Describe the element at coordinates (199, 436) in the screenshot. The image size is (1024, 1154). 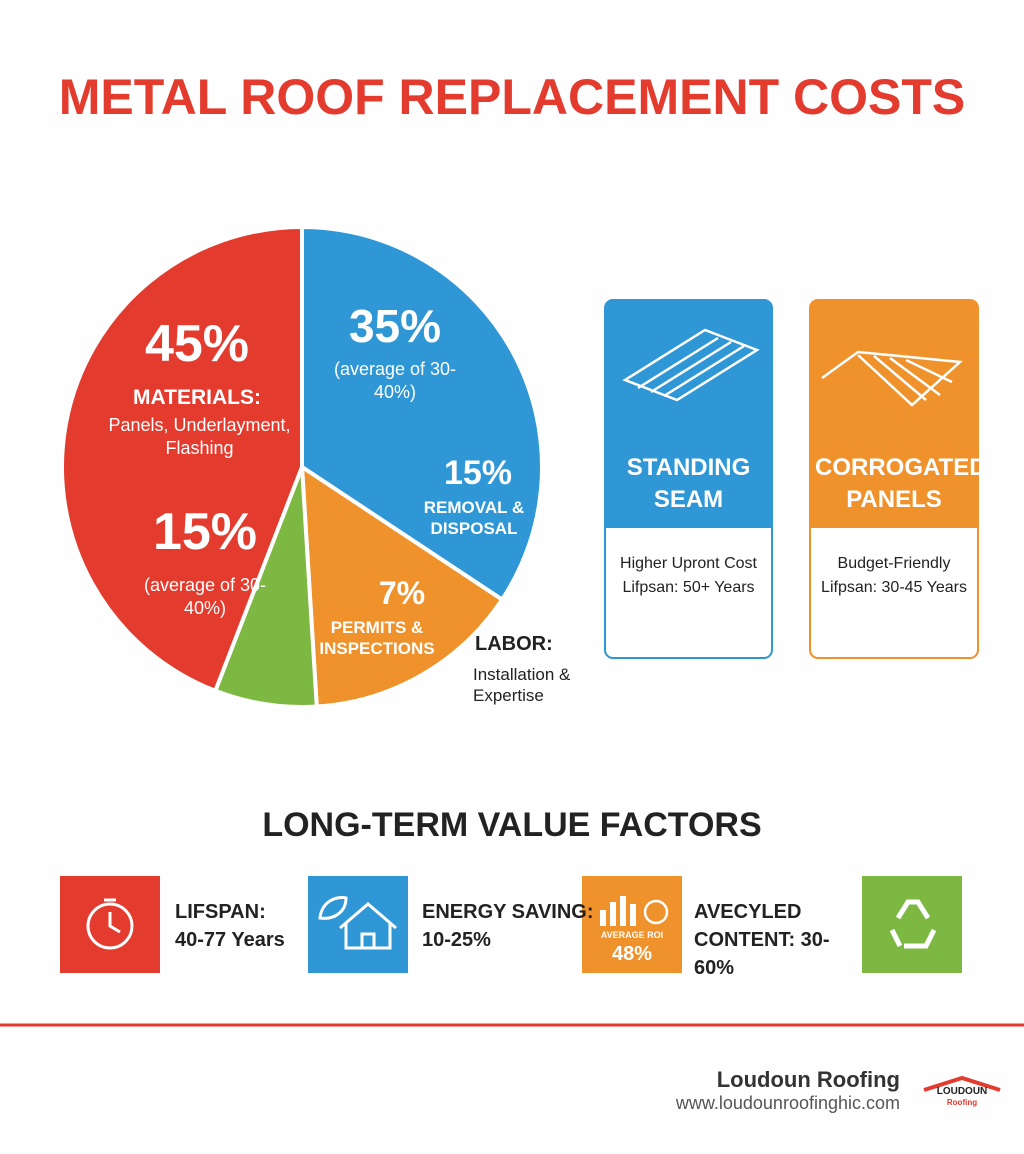
I see `slice-note: Panels, Underlayment, Flashing` at that location.